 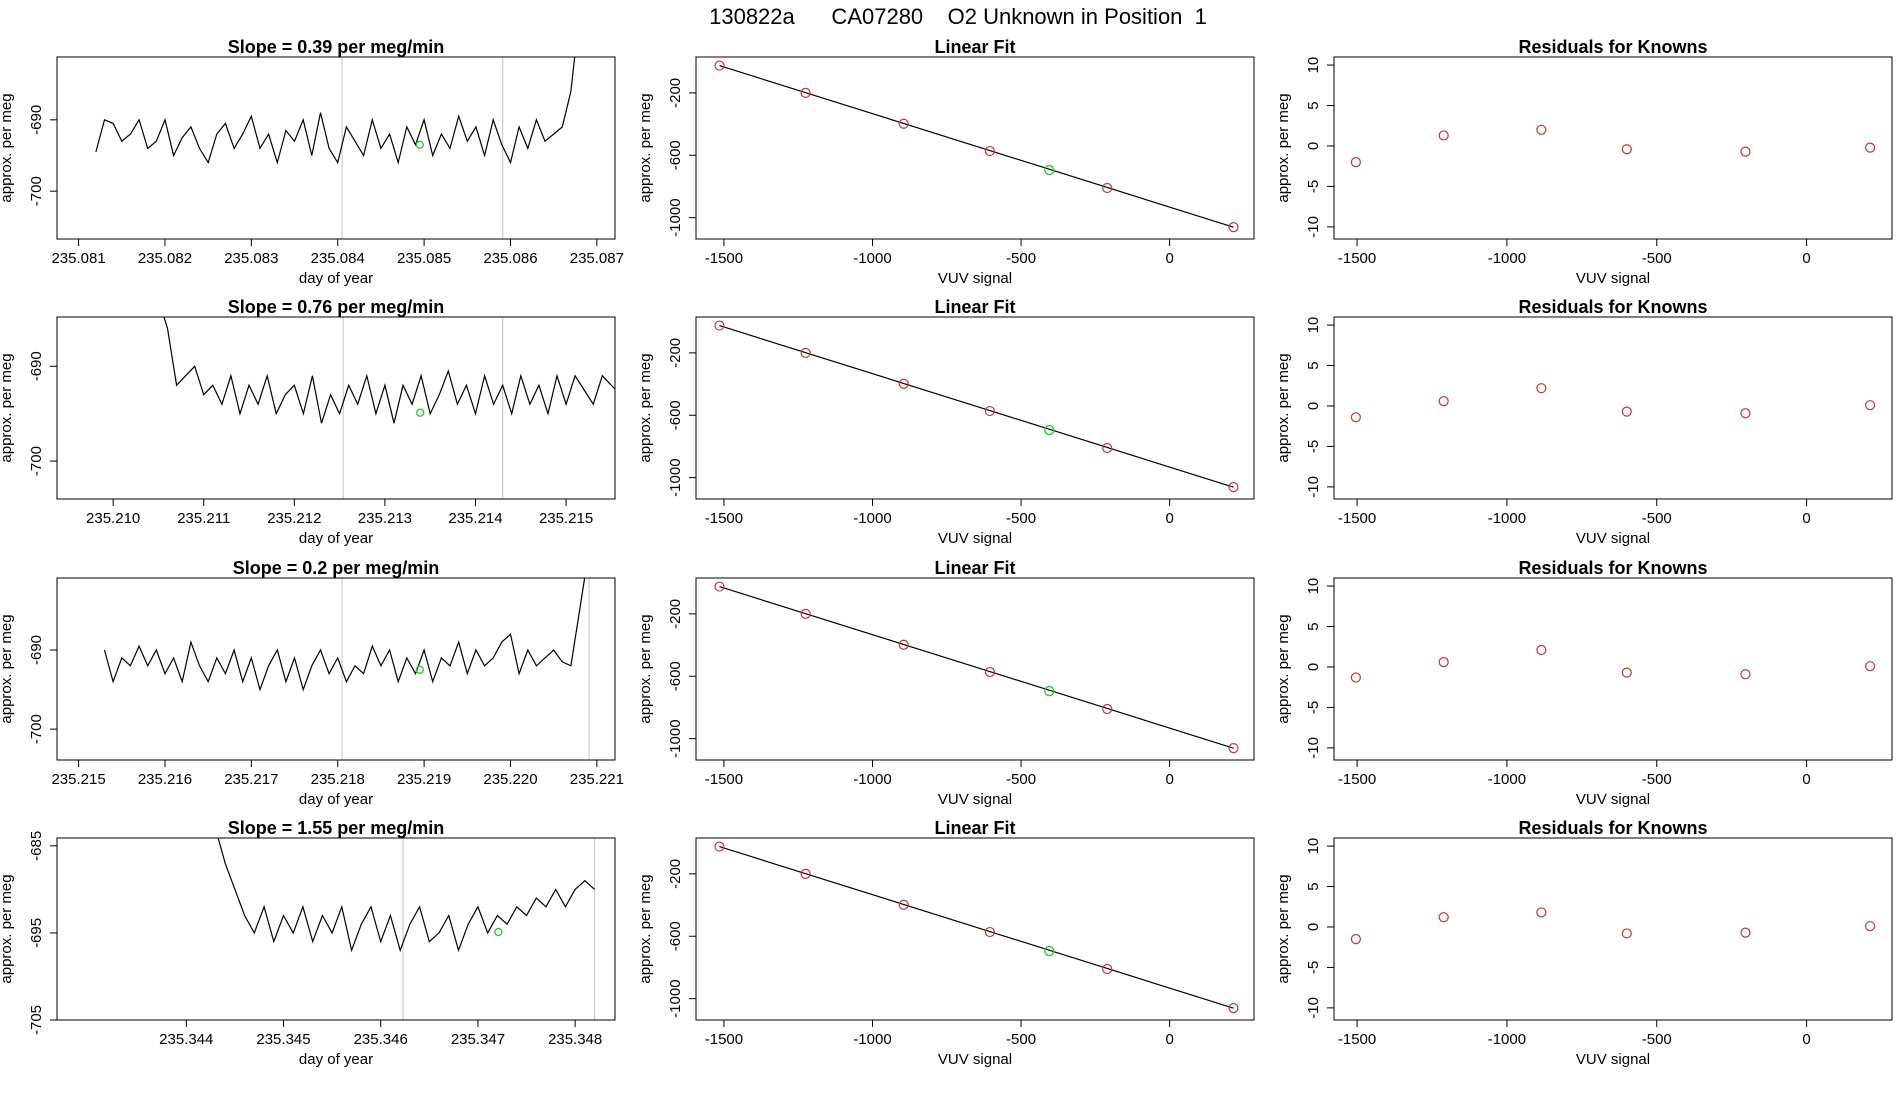 What do you see at coordinates (36, 846) in the screenshot?
I see `y-tick-label: -685` at bounding box center [36, 846].